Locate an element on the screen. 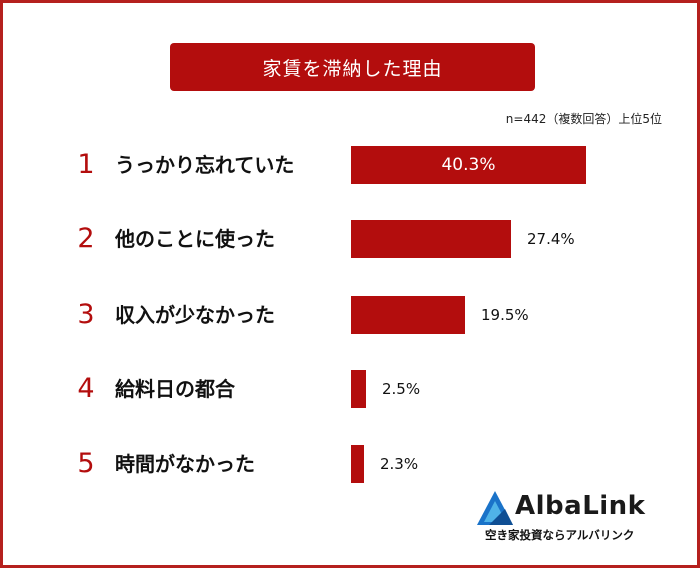 The image size is (700, 568). bar-row: 1 うっかり忘れていた 40.3% is located at coordinates (351, 165).